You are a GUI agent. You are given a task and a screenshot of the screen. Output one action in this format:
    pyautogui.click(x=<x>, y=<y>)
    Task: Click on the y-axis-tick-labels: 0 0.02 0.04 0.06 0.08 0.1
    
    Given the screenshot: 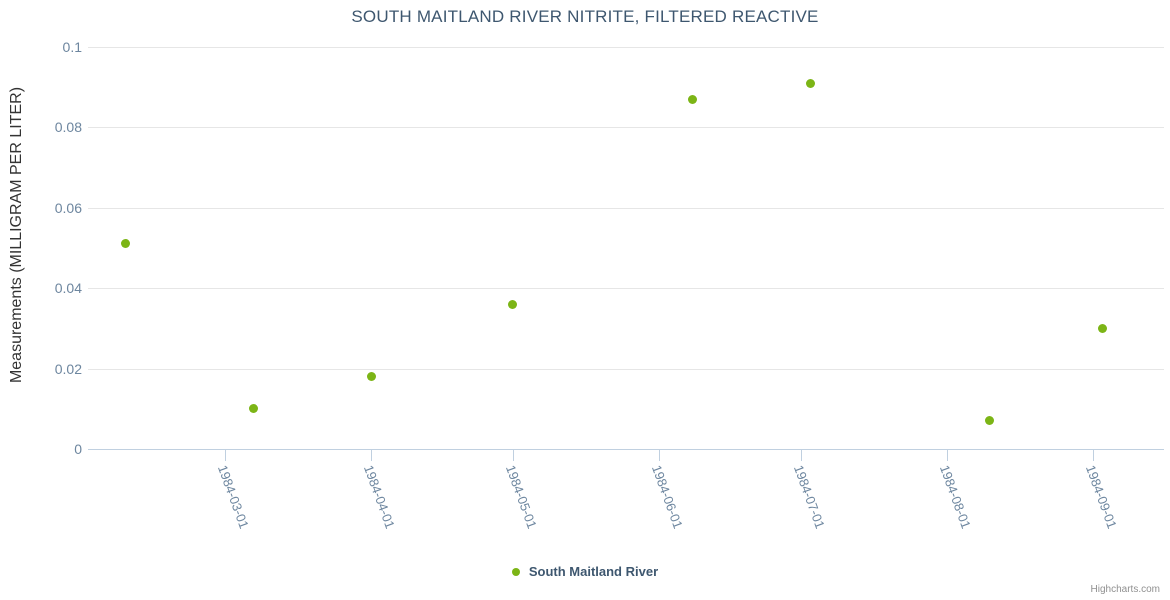 What is the action you would take?
    pyautogui.click(x=41, y=300)
    